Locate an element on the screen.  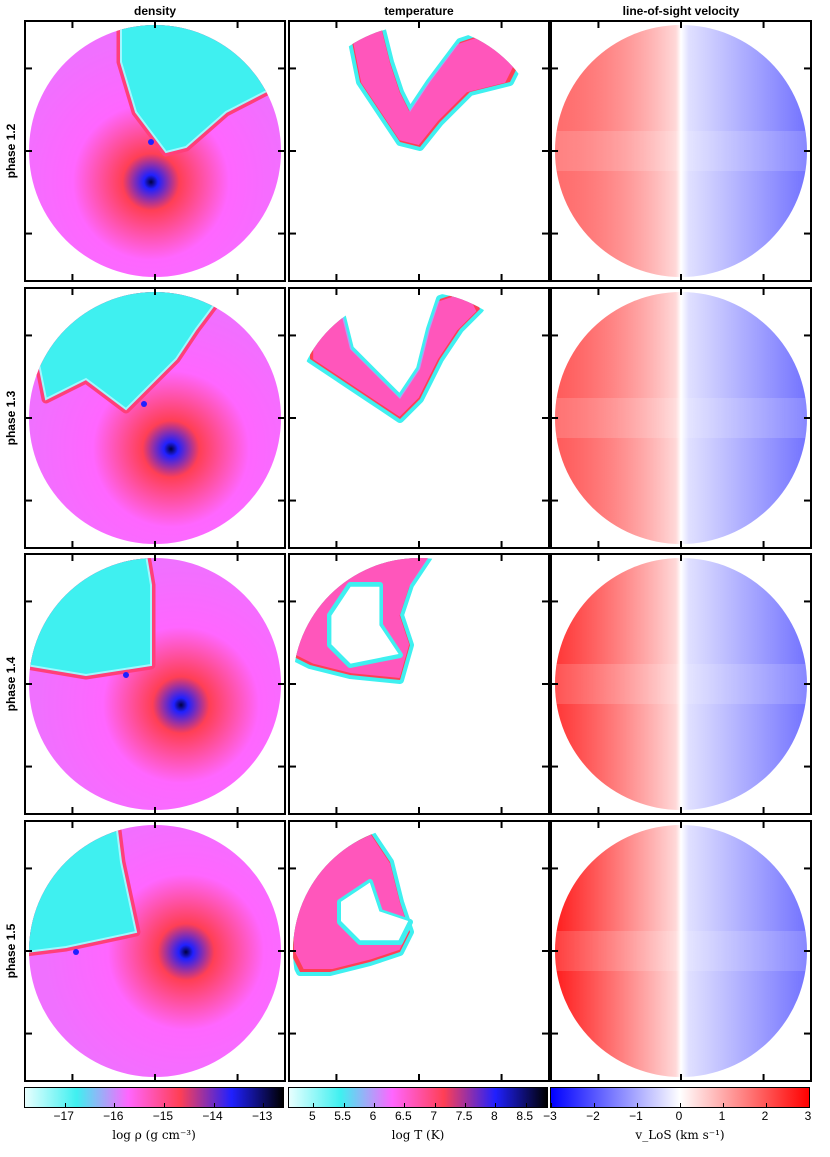
column-title-temperature: temperature is located at coordinates (419, 11).